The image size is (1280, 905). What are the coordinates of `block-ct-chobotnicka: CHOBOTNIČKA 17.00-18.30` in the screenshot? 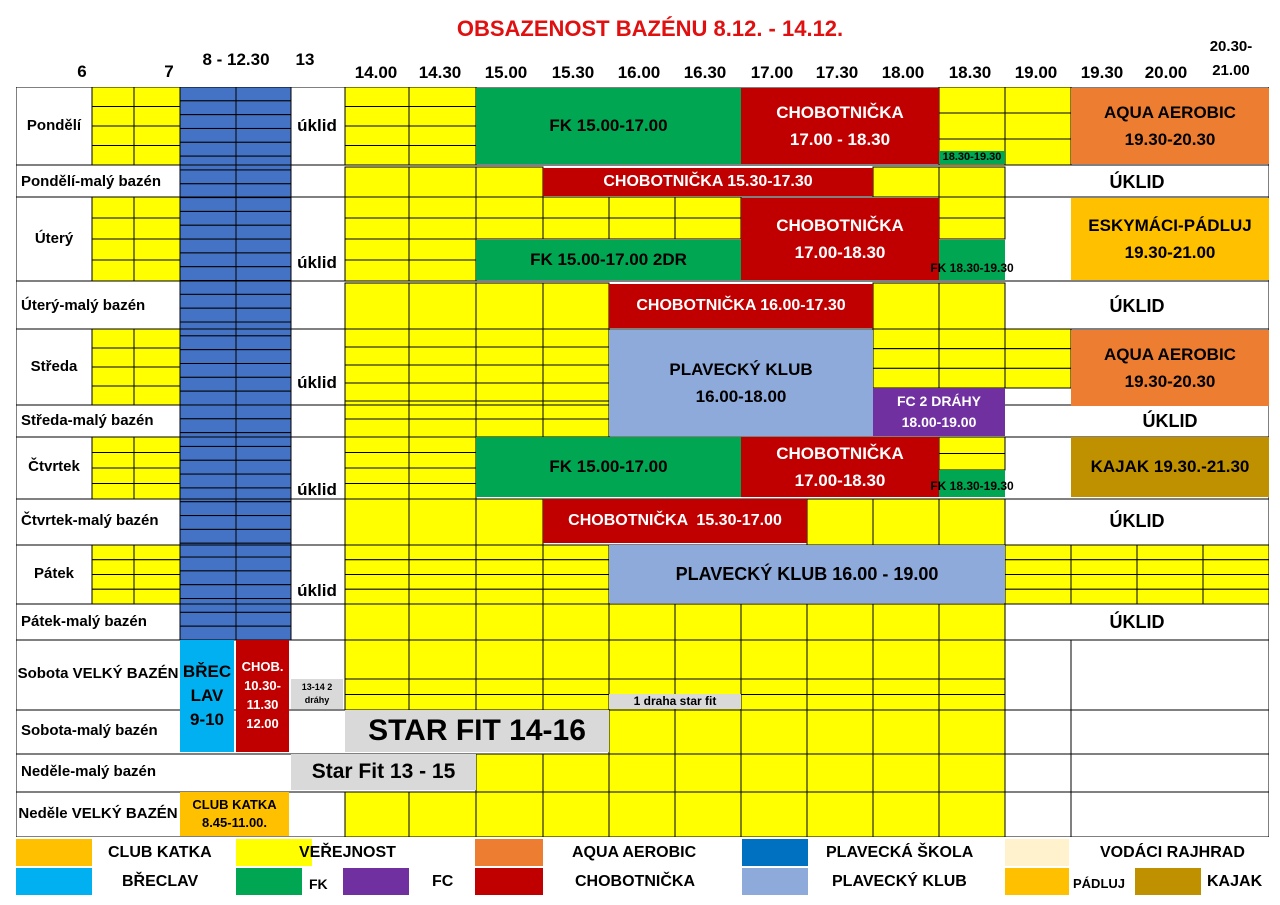 It's located at (840, 467).